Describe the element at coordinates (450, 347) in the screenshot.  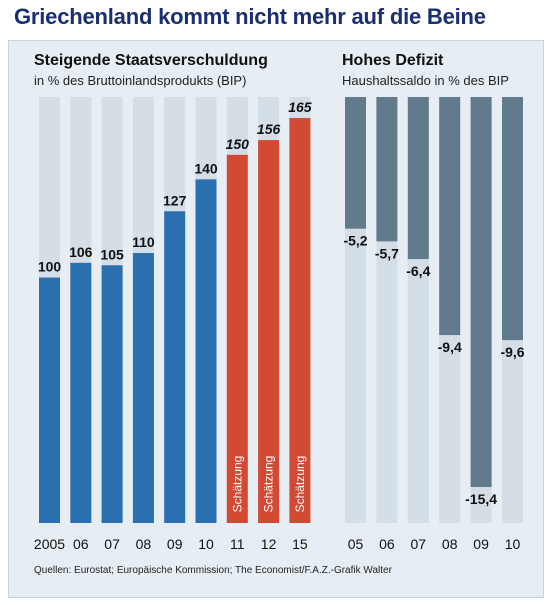
I see `deficit-value-label: -9,4` at that location.